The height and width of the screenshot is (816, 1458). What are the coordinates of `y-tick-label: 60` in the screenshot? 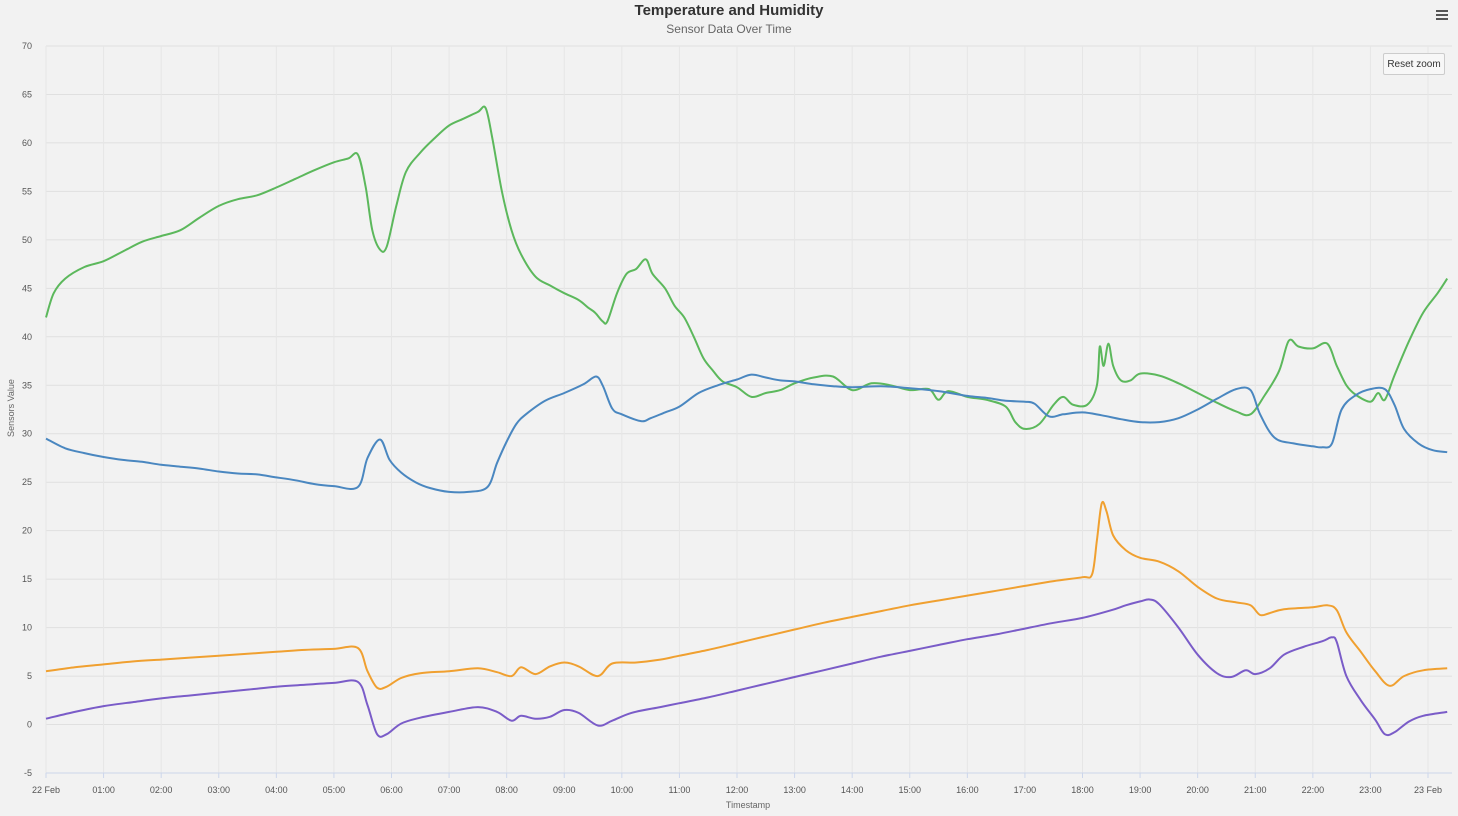 It's located at (27, 143).